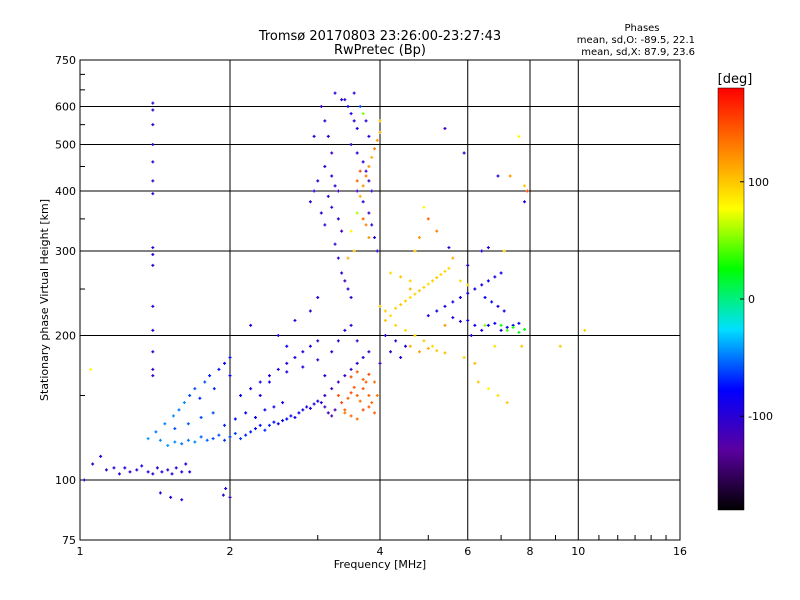 Image resolution: width=800 pixels, height=600 pixels. I want to click on colorbar-tick-label: 100, so click(758, 182).